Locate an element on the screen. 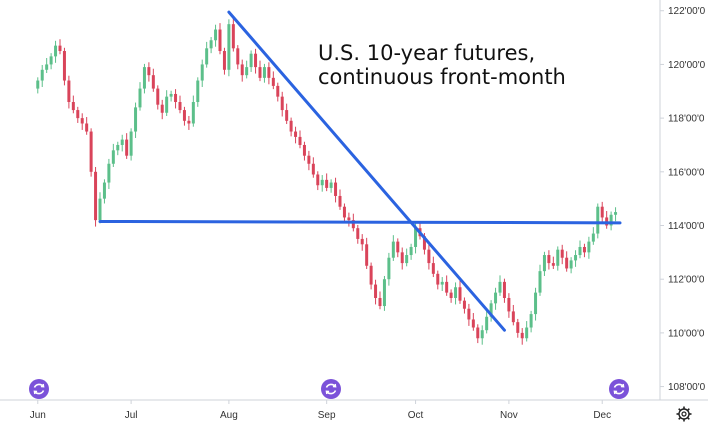 Image resolution: width=708 pixels, height=425 pixels. time-tick-label: Nov is located at coordinates (509, 415).